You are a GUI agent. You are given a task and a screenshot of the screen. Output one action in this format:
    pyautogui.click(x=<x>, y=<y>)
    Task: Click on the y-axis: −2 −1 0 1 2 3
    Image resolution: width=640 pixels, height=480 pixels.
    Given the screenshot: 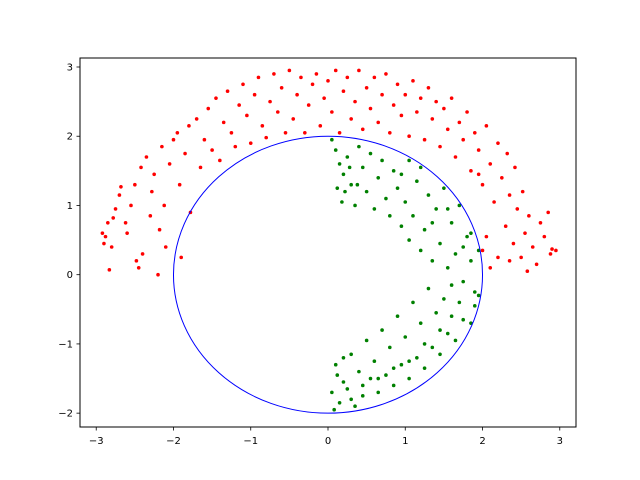 What is the action you would take?
    pyautogui.click(x=69, y=241)
    